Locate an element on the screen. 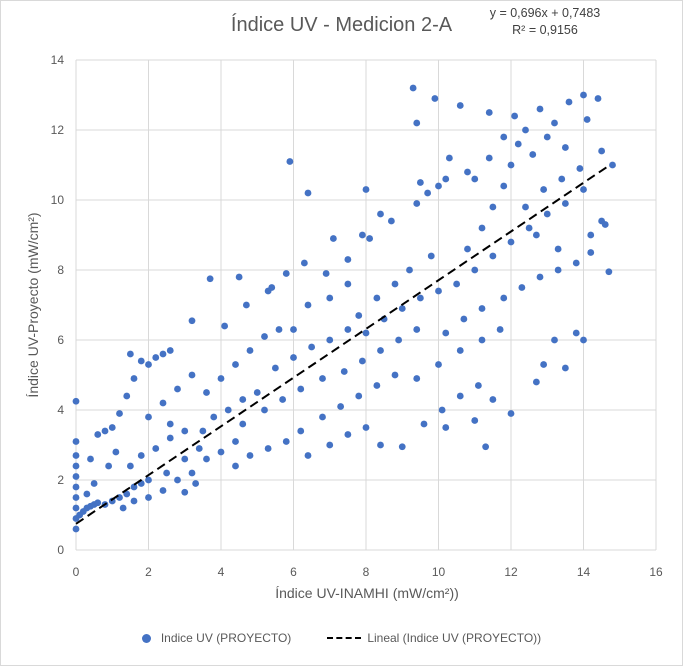 Image resolution: width=683 pixels, height=666 pixels. legend-label-trendline: Lineal (Indice UV (PROYECTO)) is located at coordinates (454, 638).